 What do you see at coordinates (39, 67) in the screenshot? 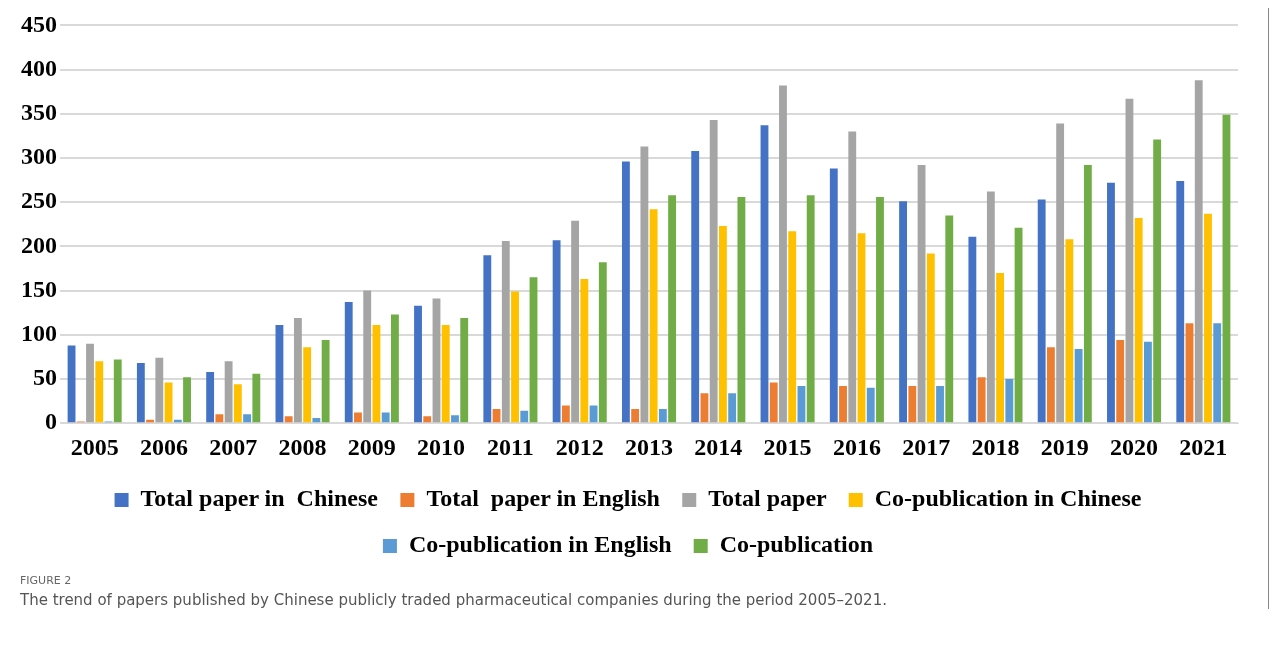
I see `y-tick-label: 400` at bounding box center [39, 67].